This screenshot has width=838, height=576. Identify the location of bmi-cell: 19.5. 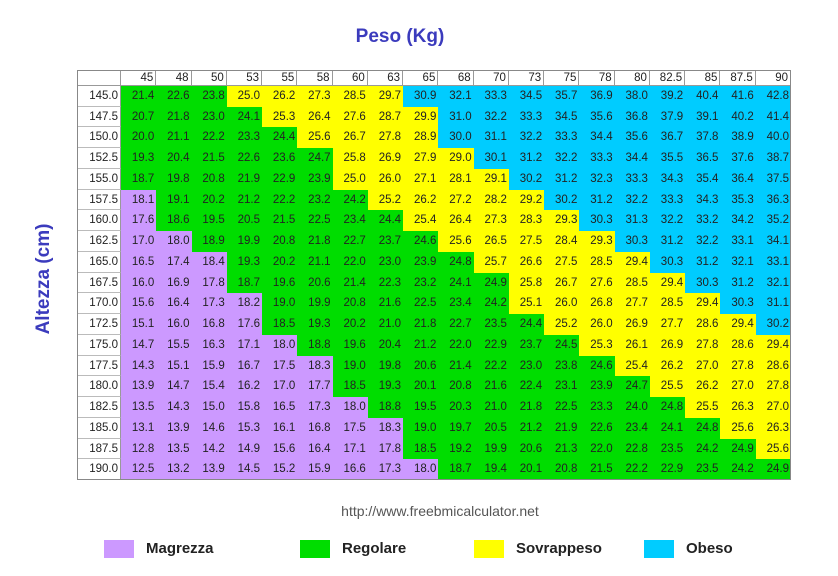
(421, 407).